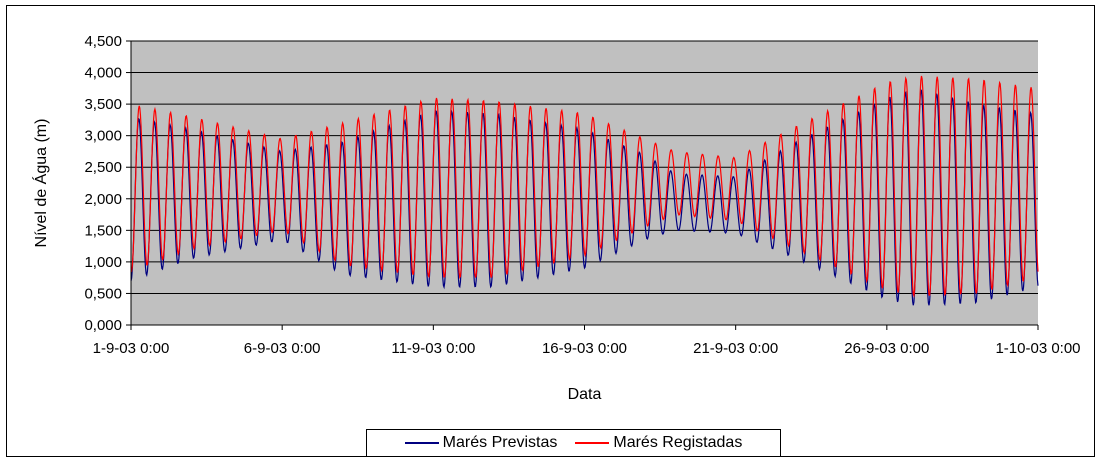  Describe the element at coordinates (584, 348) in the screenshot. I see `x-tick-label: 16-9-03 0:00` at that location.